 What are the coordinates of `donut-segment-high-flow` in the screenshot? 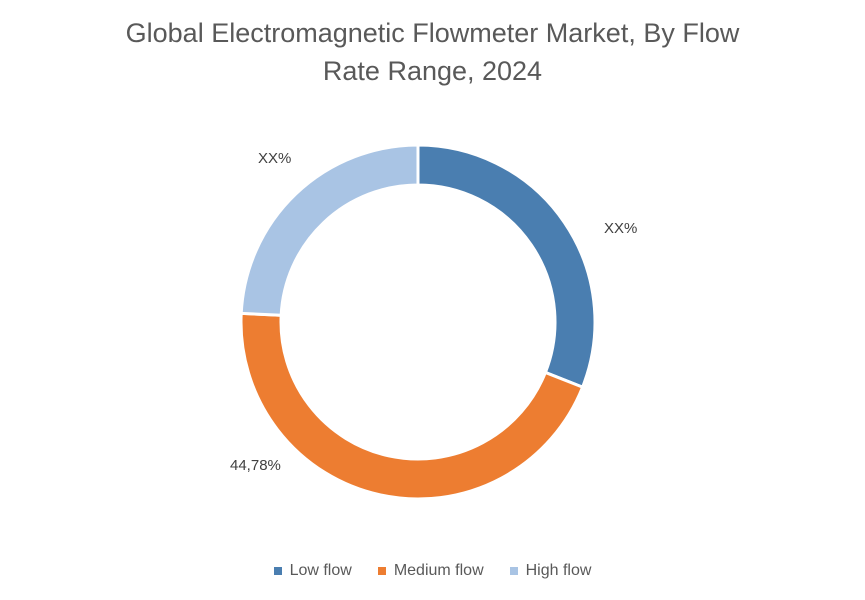 It's located at (329, 230).